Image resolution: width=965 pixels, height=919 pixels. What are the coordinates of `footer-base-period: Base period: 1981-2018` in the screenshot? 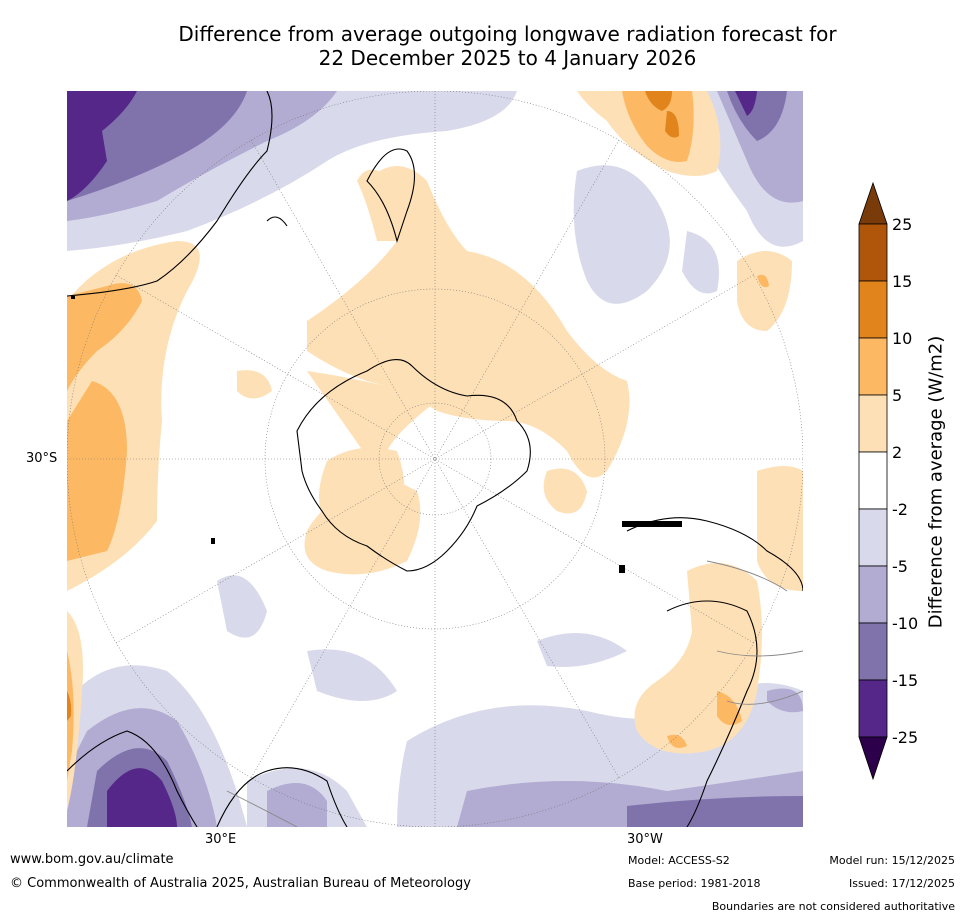 It's located at (694, 883).